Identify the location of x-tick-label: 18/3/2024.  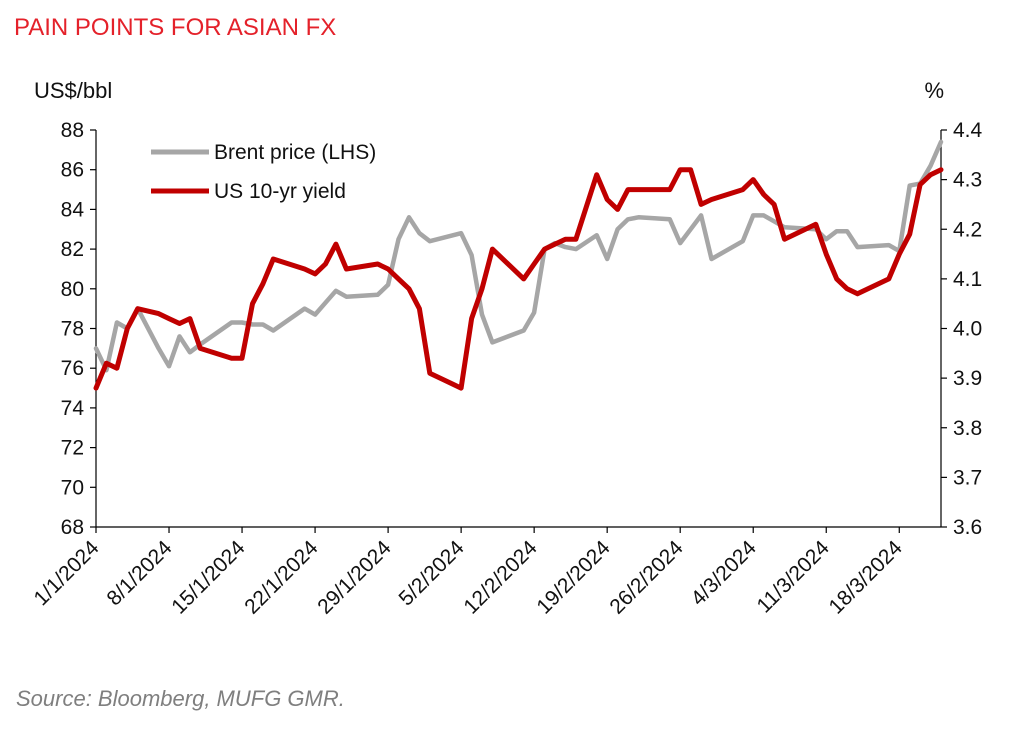
(865, 577).